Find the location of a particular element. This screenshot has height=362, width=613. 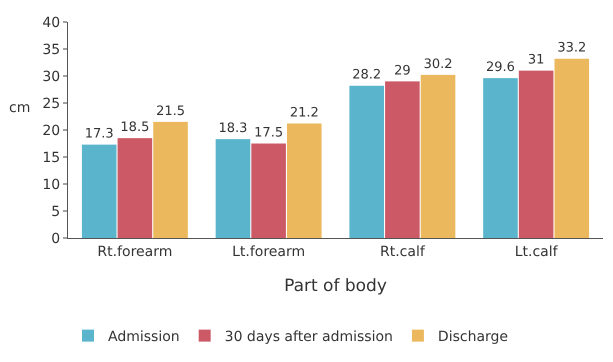

legend-label: Discharge is located at coordinates (473, 337).